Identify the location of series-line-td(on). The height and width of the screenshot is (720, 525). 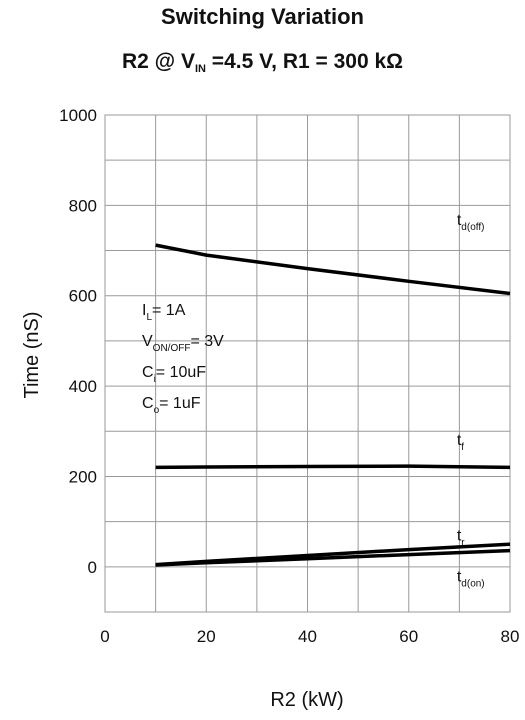
(333, 557).